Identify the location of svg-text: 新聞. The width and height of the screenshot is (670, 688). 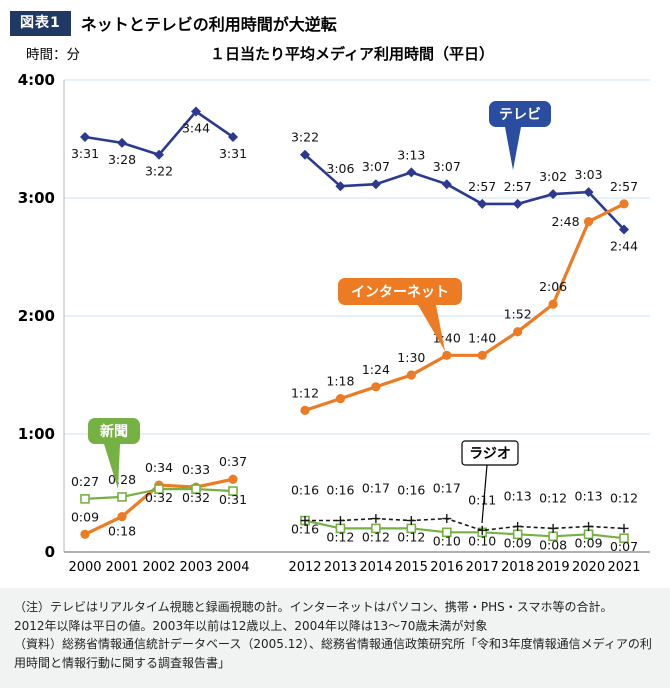
(114, 431).